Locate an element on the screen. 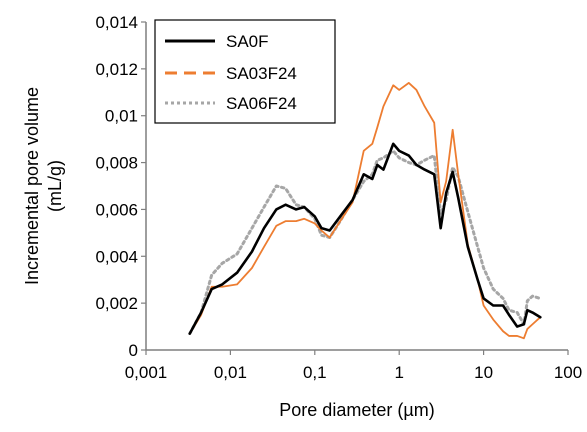  y-tick-label: 0,004 is located at coordinates (116, 256).